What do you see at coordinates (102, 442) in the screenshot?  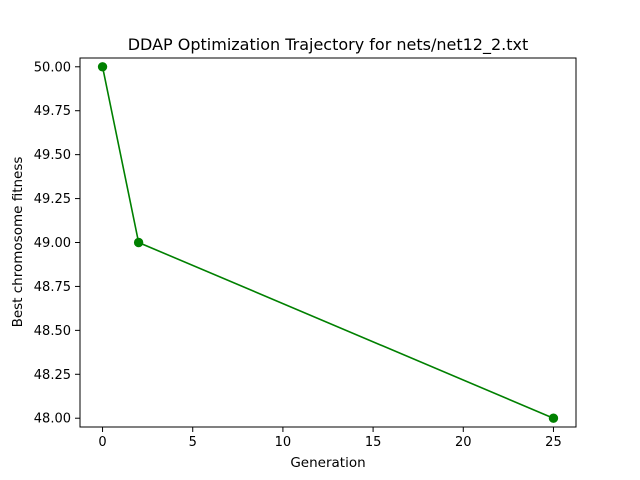 I see `x-tick-label: 0` at bounding box center [102, 442].